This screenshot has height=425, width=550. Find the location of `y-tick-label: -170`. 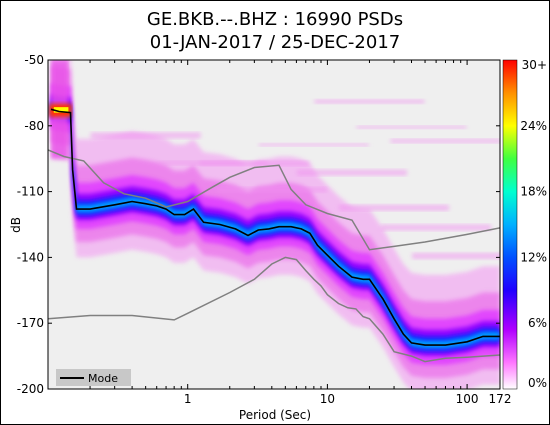

y-tick-label: -170 is located at coordinates (30, 323).